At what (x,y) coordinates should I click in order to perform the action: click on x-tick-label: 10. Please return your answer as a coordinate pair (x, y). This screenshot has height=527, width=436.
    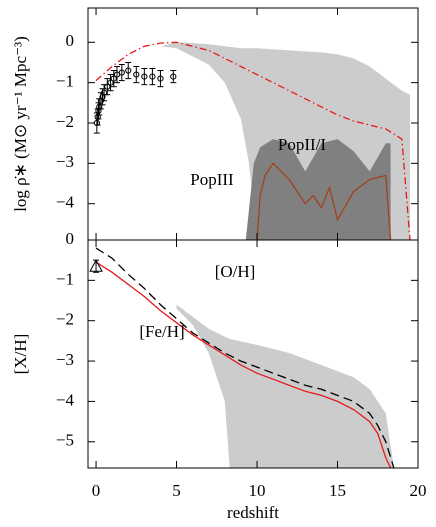
    Looking at the image, I should click on (257, 490).